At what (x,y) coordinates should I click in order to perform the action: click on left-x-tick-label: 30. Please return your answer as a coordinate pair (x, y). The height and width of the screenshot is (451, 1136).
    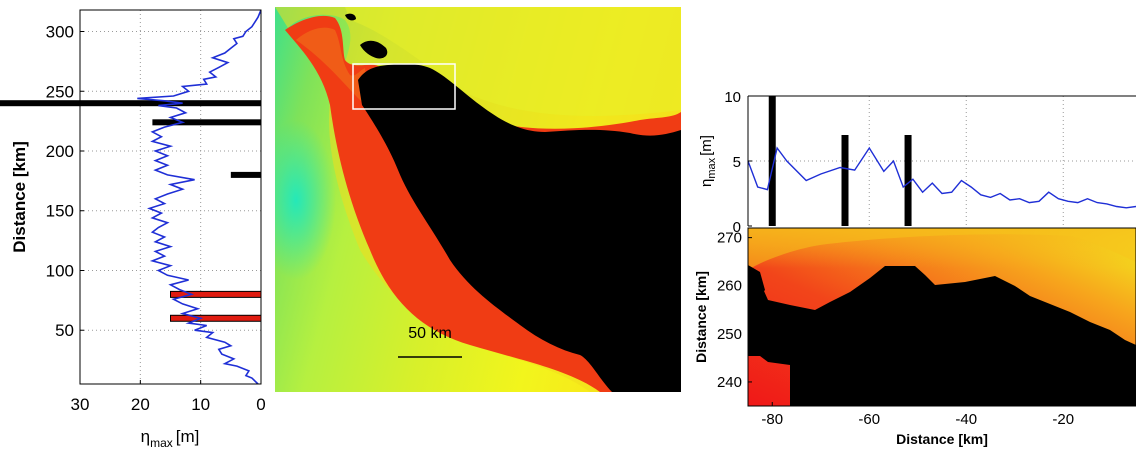
    Looking at the image, I should click on (80, 404).